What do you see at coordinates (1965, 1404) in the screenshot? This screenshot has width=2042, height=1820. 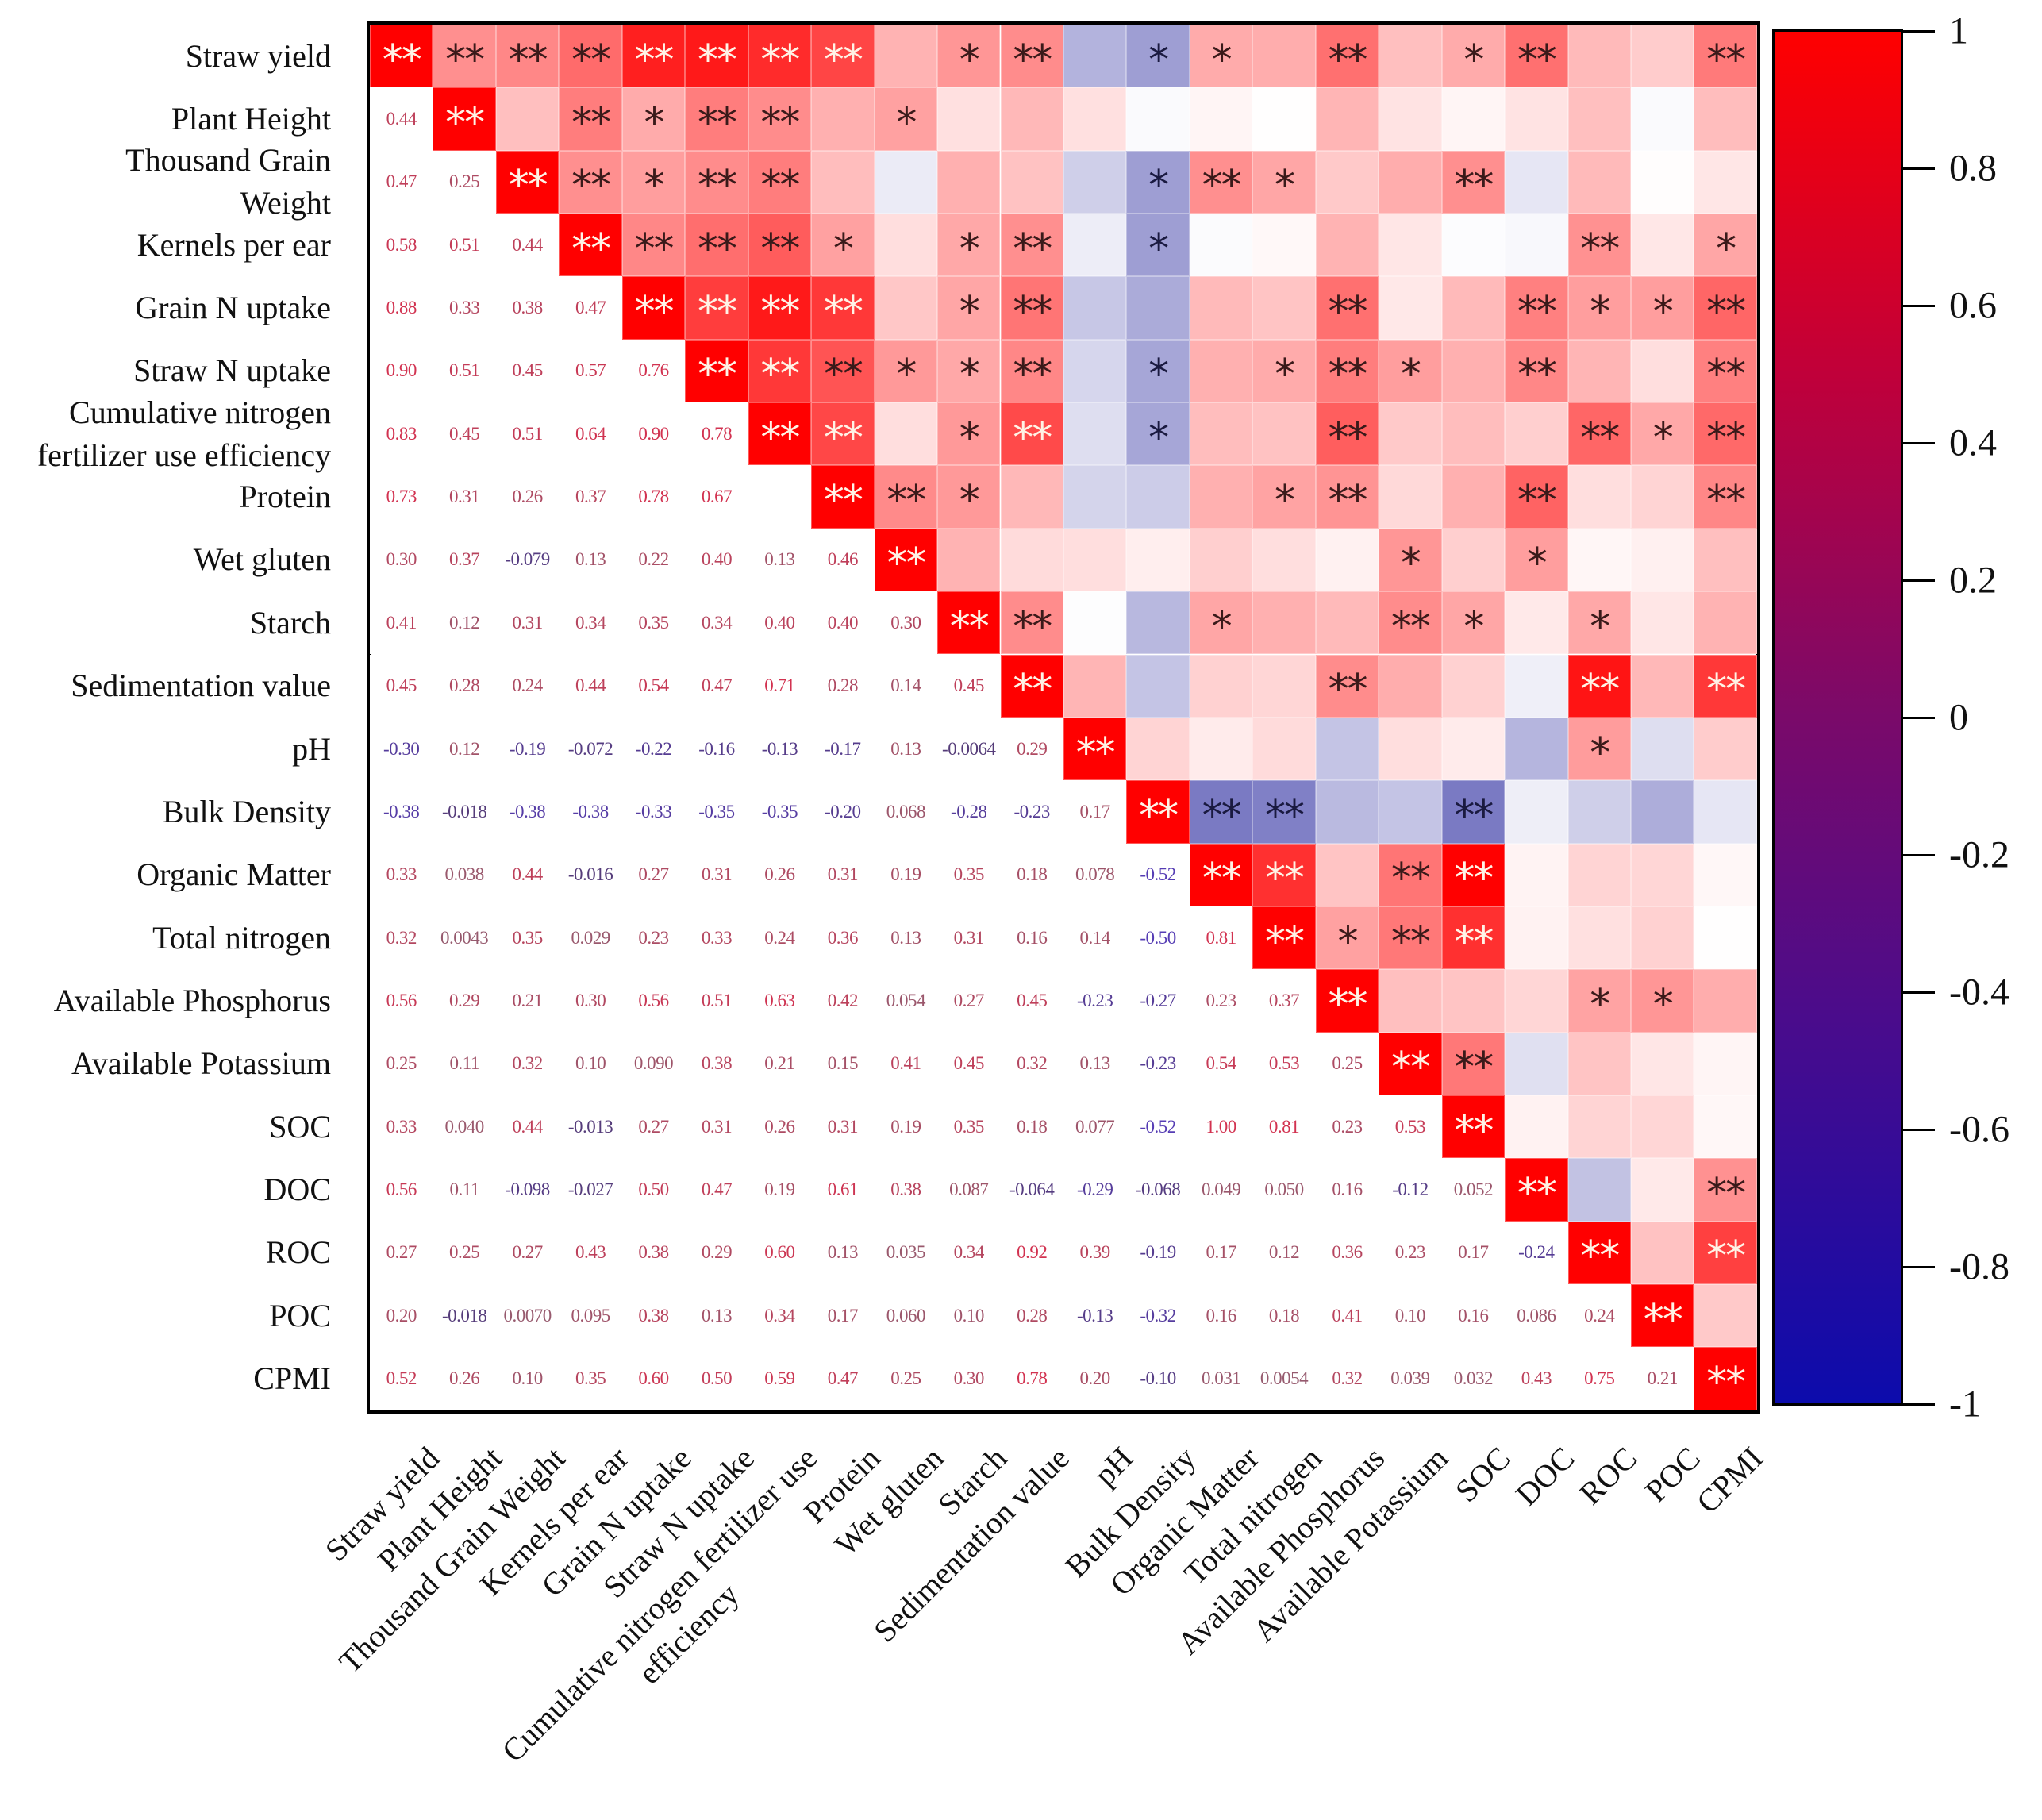 I see `colorbar-tick-label: -1` at bounding box center [1965, 1404].